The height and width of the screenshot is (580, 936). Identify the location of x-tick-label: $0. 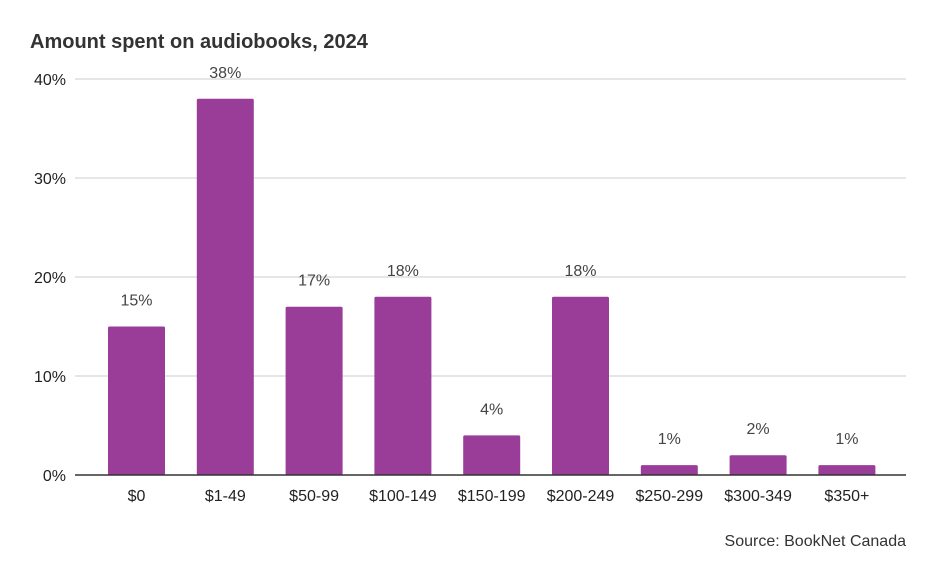
(137, 496).